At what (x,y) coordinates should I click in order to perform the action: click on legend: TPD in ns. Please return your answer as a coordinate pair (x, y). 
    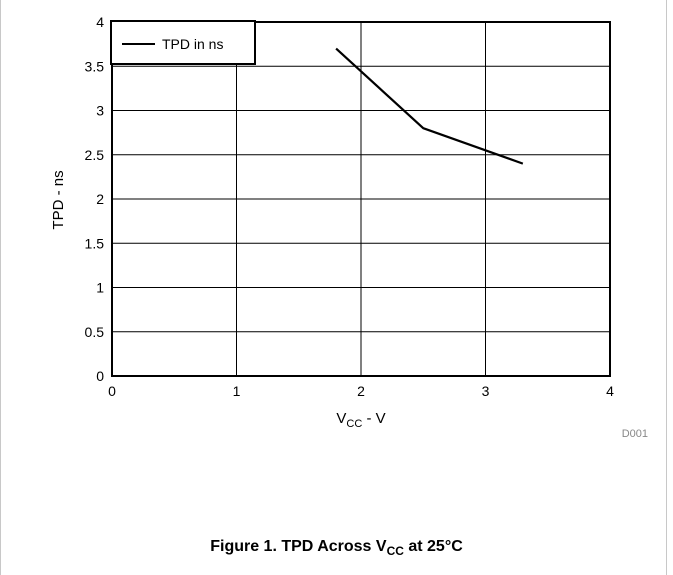
    Looking at the image, I should click on (183, 42).